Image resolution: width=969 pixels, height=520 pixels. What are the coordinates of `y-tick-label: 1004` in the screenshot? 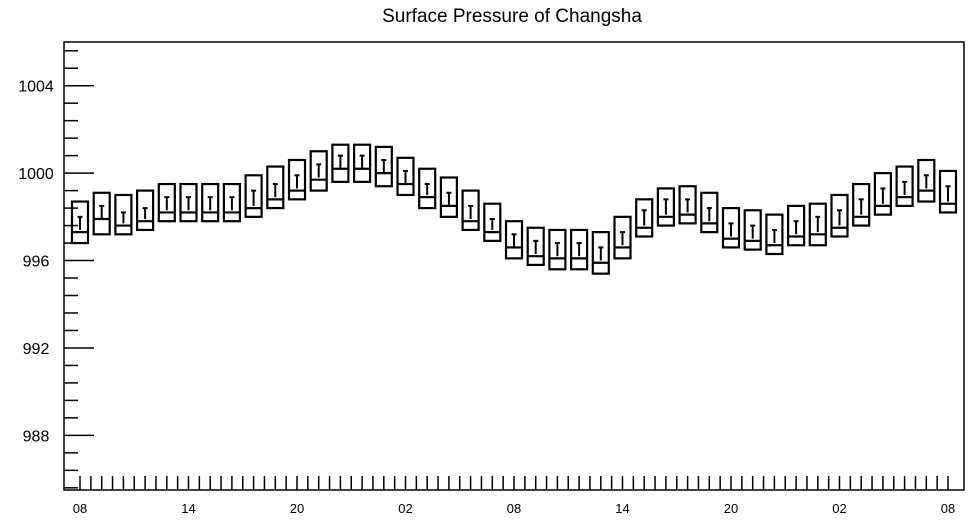 It's located at (36, 87).